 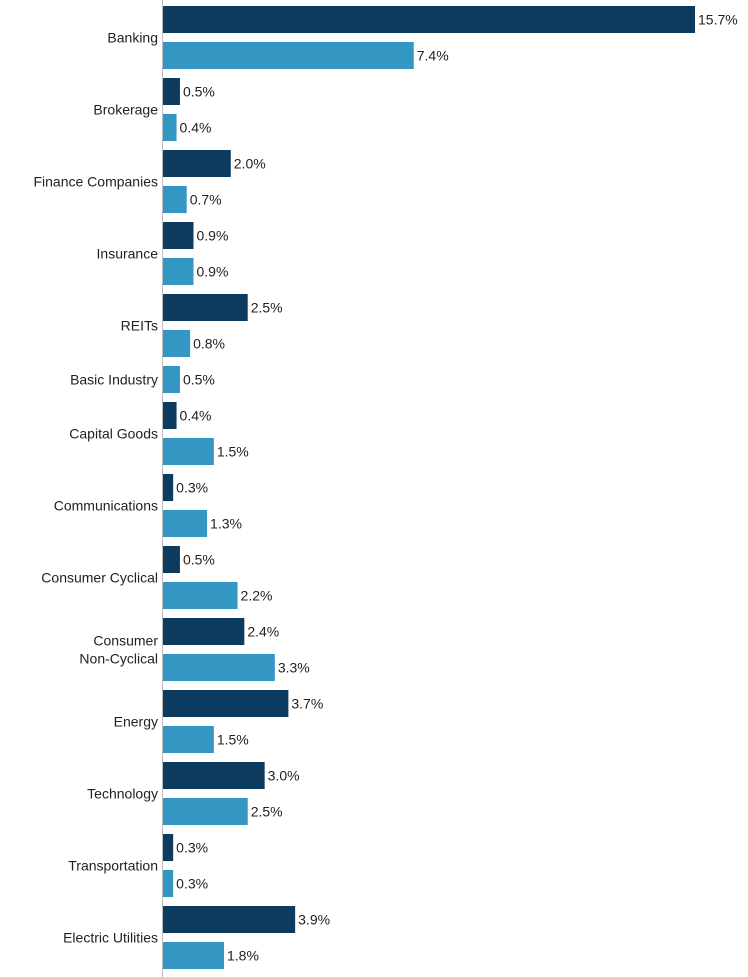 What do you see at coordinates (206, 200) in the screenshot?
I see `value-label-finance-companies-series-2: 0.7%` at bounding box center [206, 200].